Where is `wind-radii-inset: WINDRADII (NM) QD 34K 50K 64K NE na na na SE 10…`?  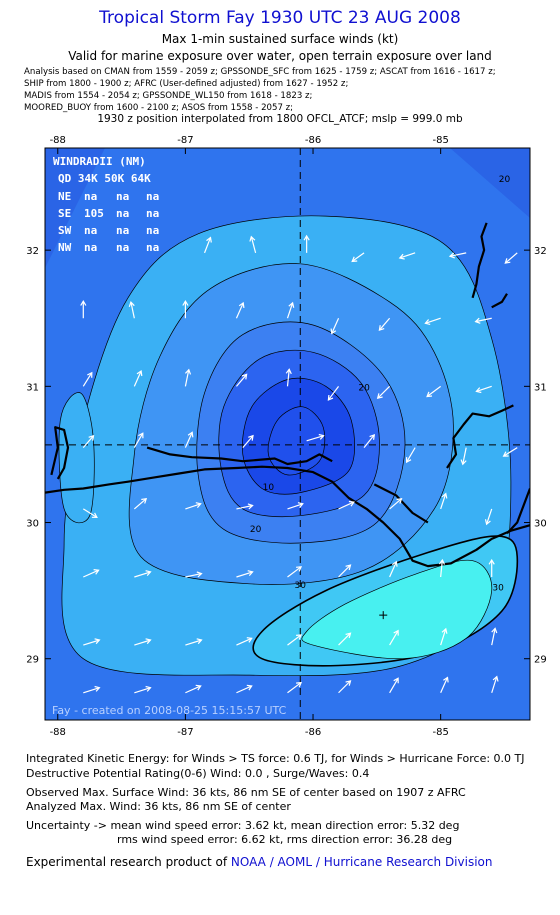 wind-radii-inset: WINDRADII (NM) QD 34K 50K 64K NE na na na SE 10… is located at coordinates (106, 204).